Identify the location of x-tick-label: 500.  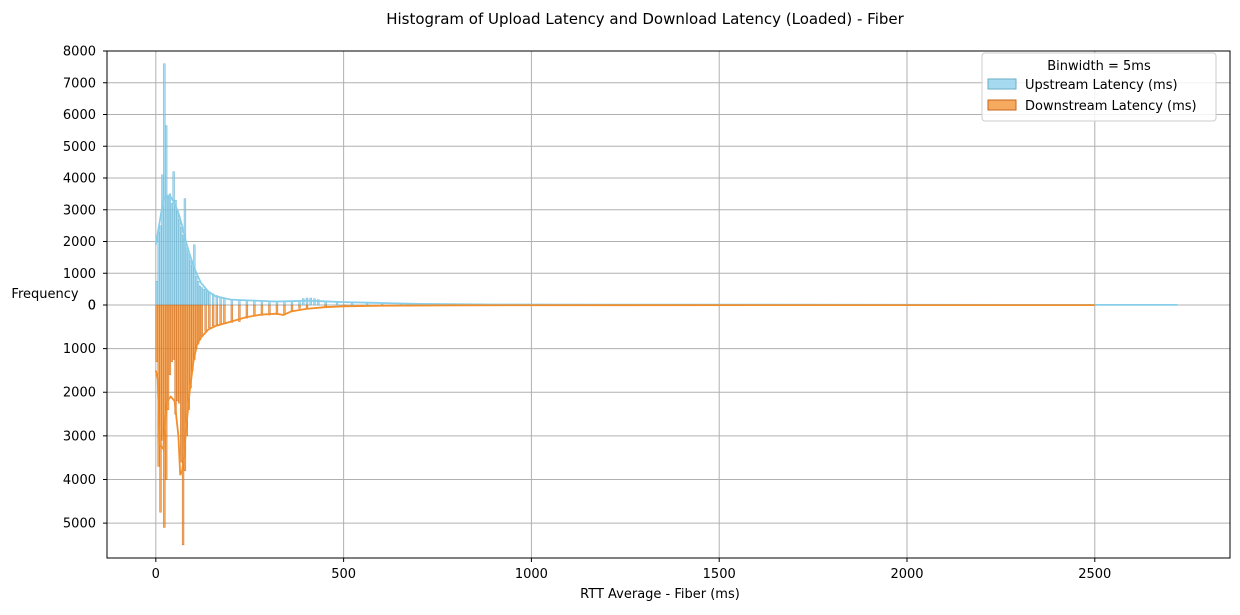
(343, 574).